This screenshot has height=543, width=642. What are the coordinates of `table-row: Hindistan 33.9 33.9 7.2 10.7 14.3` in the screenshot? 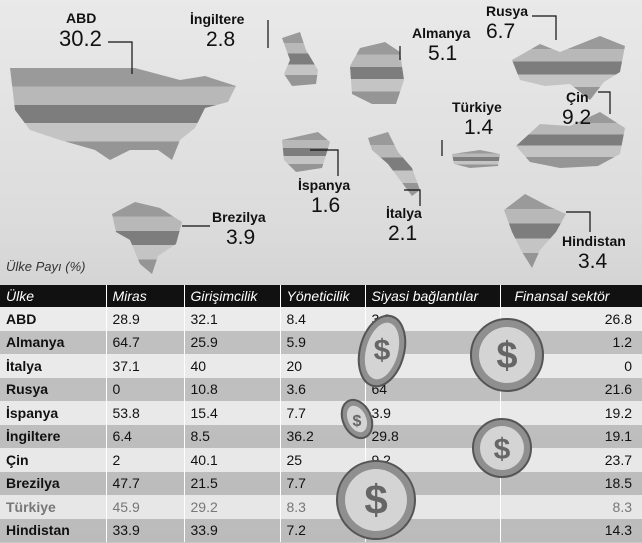 It's located at (321, 530).